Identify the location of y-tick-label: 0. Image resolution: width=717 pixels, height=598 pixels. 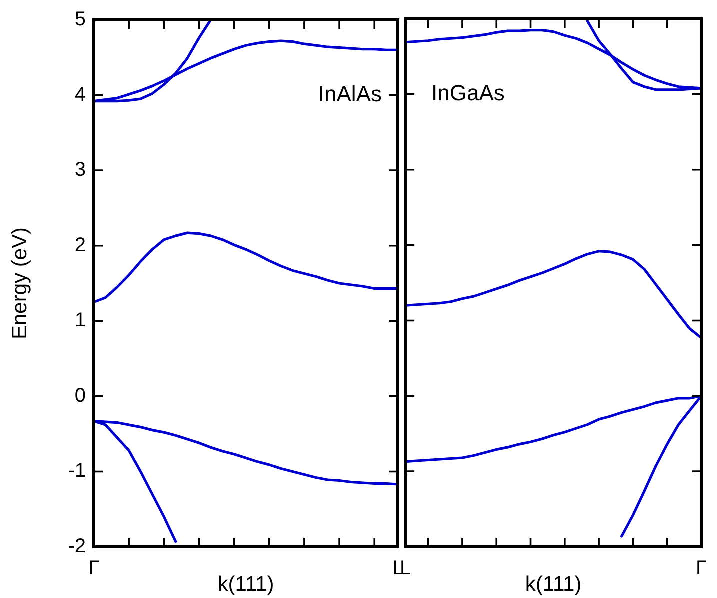
(80, 395).